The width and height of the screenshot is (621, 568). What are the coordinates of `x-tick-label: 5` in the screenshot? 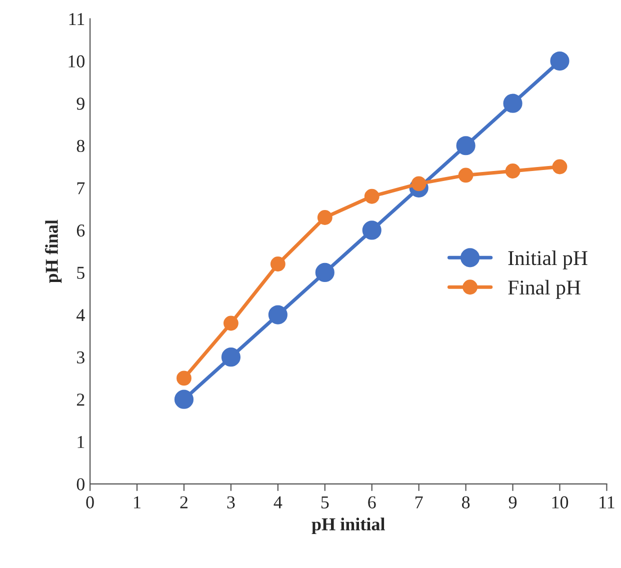 It's located at (325, 502).